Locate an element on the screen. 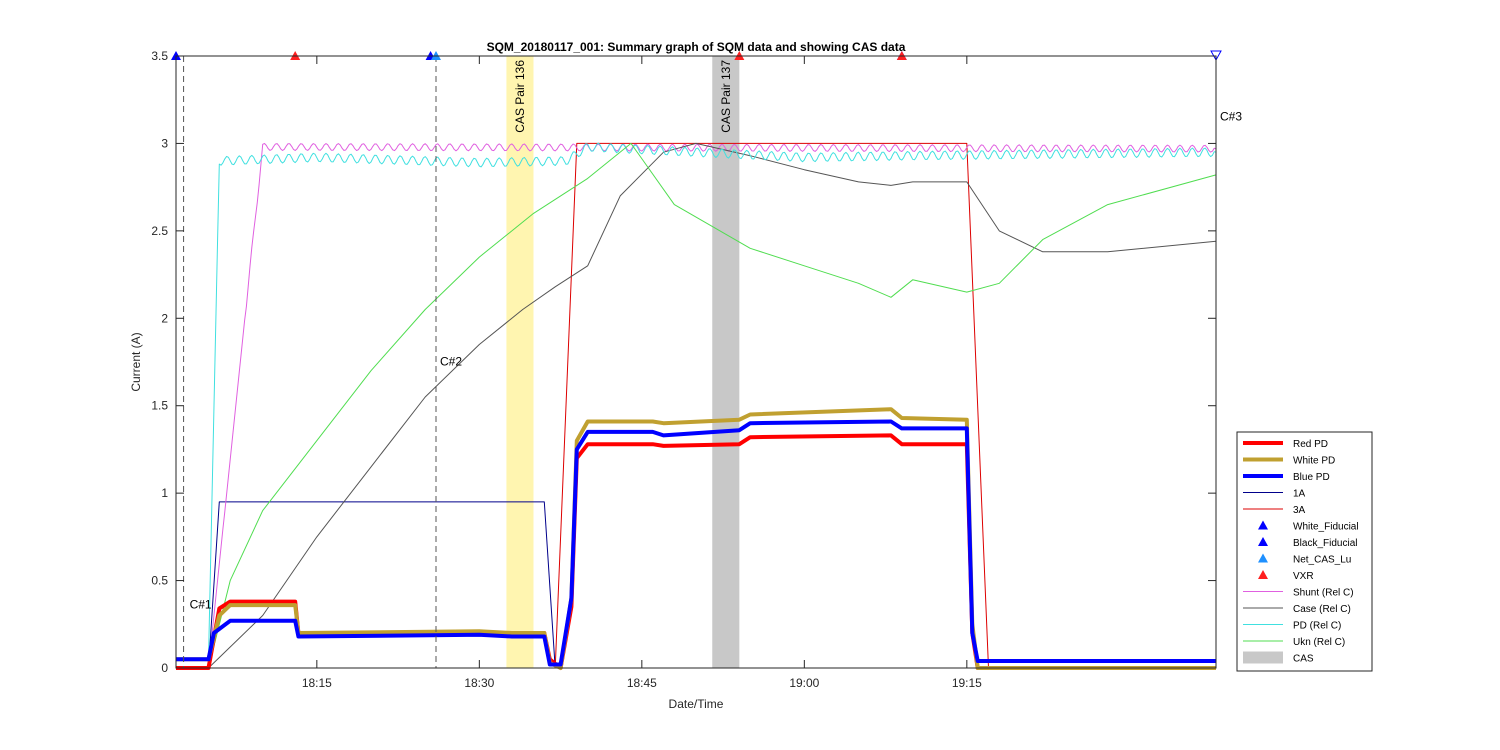 The image size is (1500, 750). y-axis-label: Current (A) is located at coordinates (136, 361).